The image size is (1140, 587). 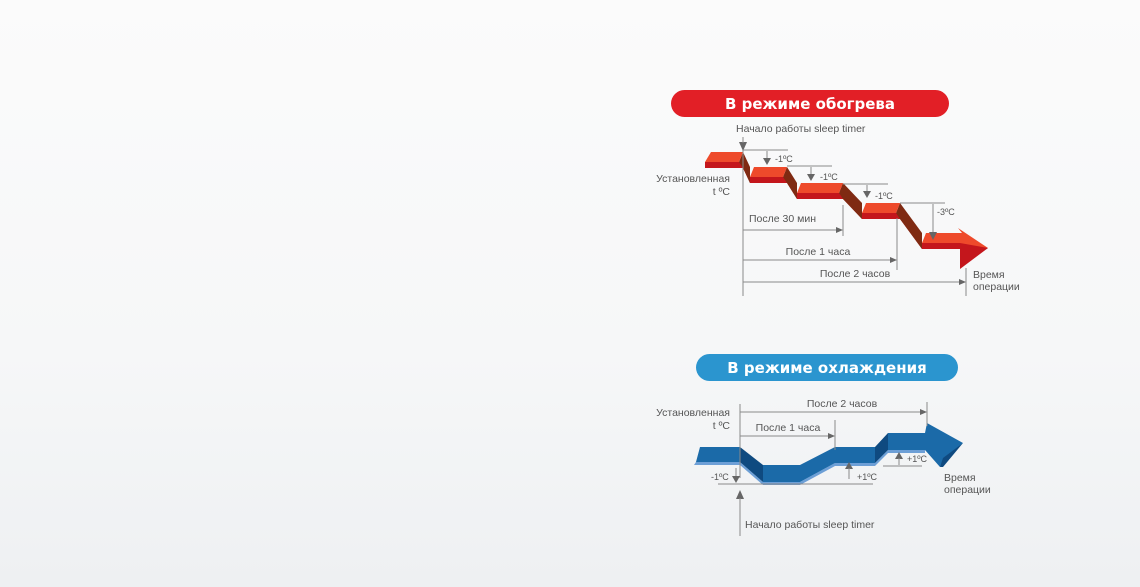 I want to click on heating-step-4-label: -3ºC, so click(x=946, y=212).